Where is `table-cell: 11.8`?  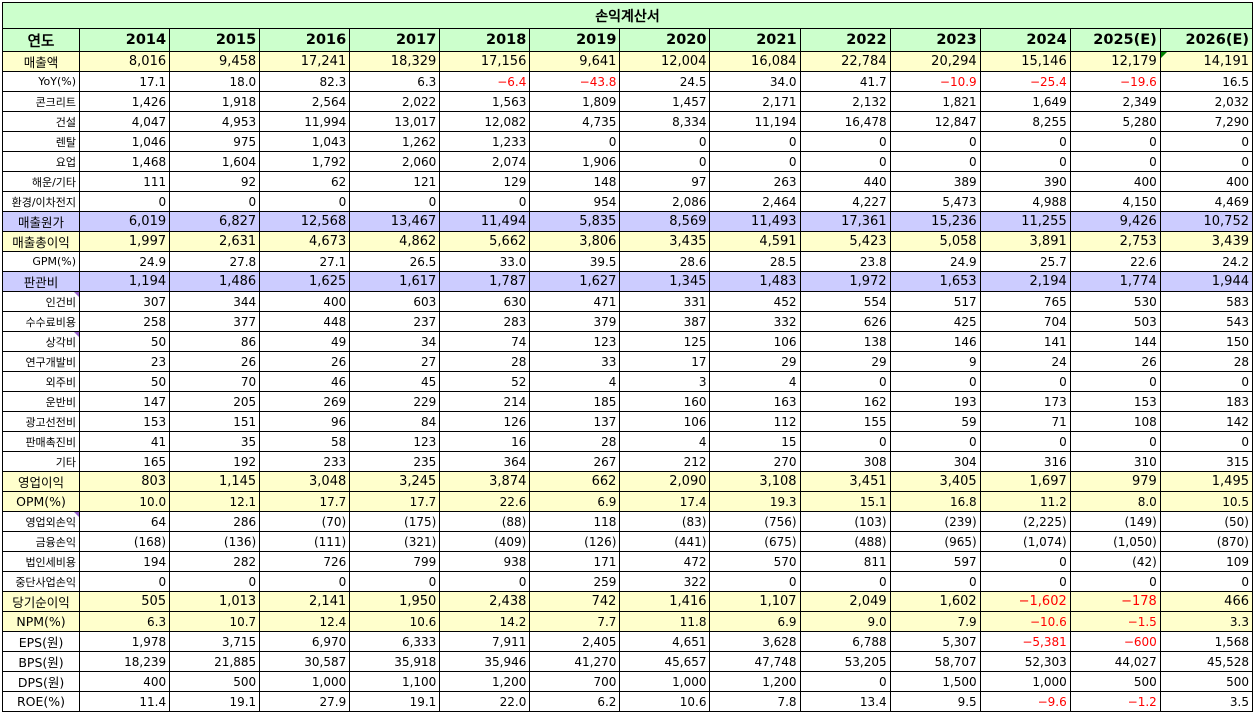
table-cell: 11.8 is located at coordinates (665, 621).